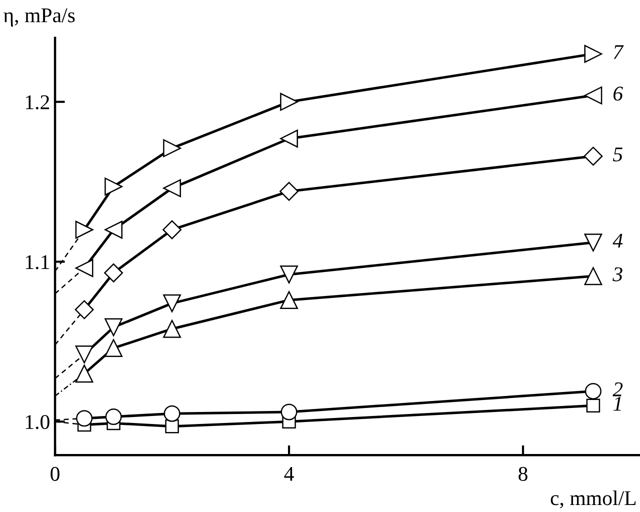 The image size is (640, 512). I want to click on series-label: 1, so click(617, 403).